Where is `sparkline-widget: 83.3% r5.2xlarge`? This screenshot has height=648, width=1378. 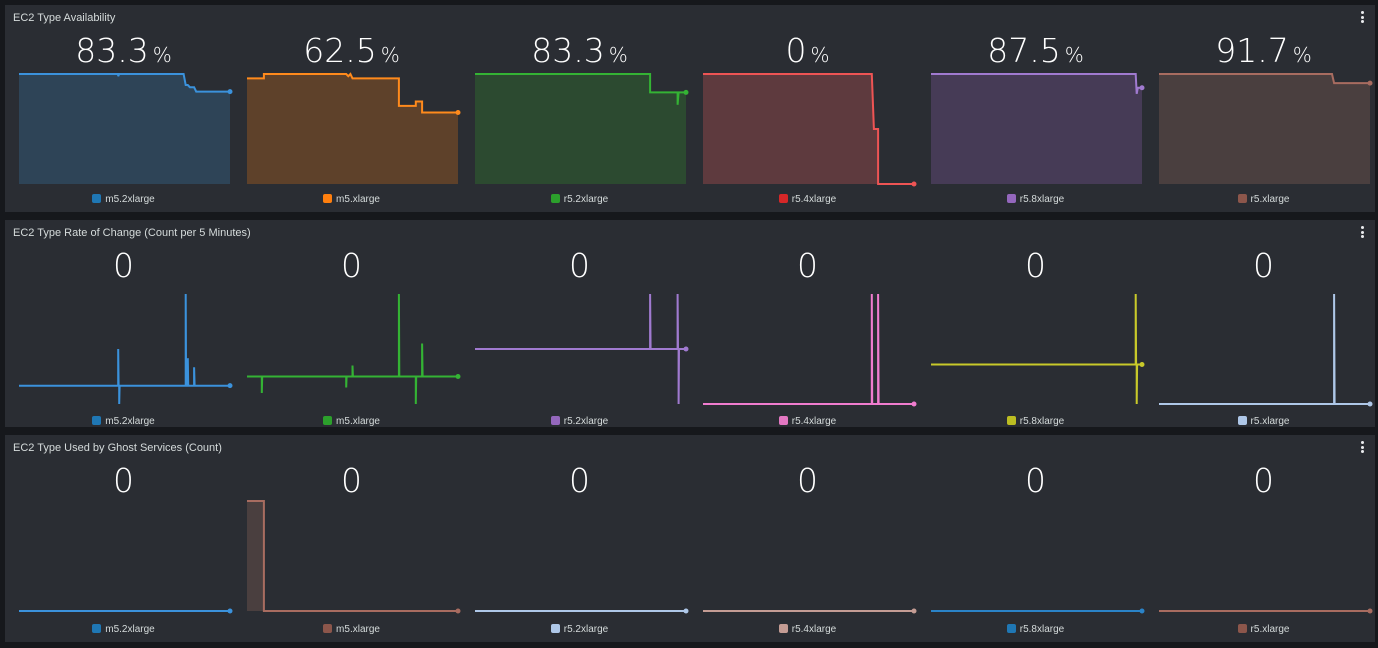
sparkline-widget: 83.3% r5.2xlarge is located at coordinates (588, 108).